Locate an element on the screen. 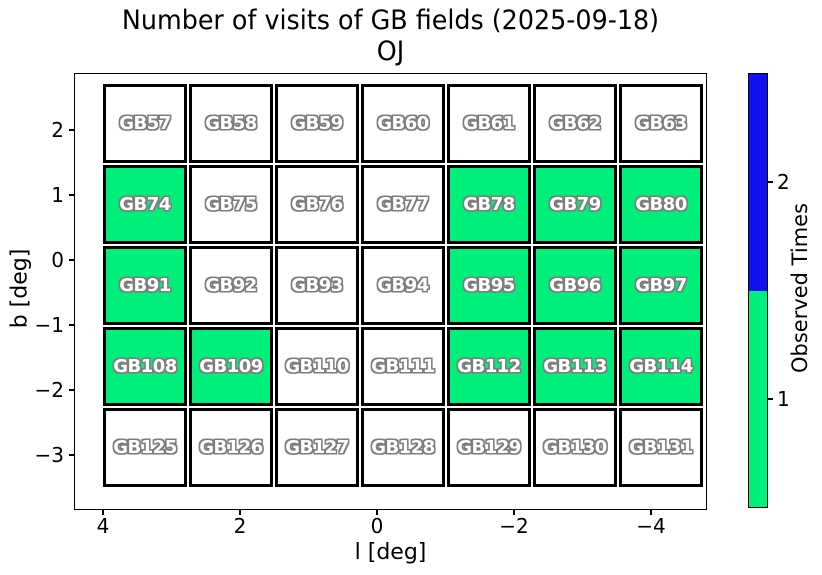  grid-cell-label: GB110 is located at coordinates (317, 366).